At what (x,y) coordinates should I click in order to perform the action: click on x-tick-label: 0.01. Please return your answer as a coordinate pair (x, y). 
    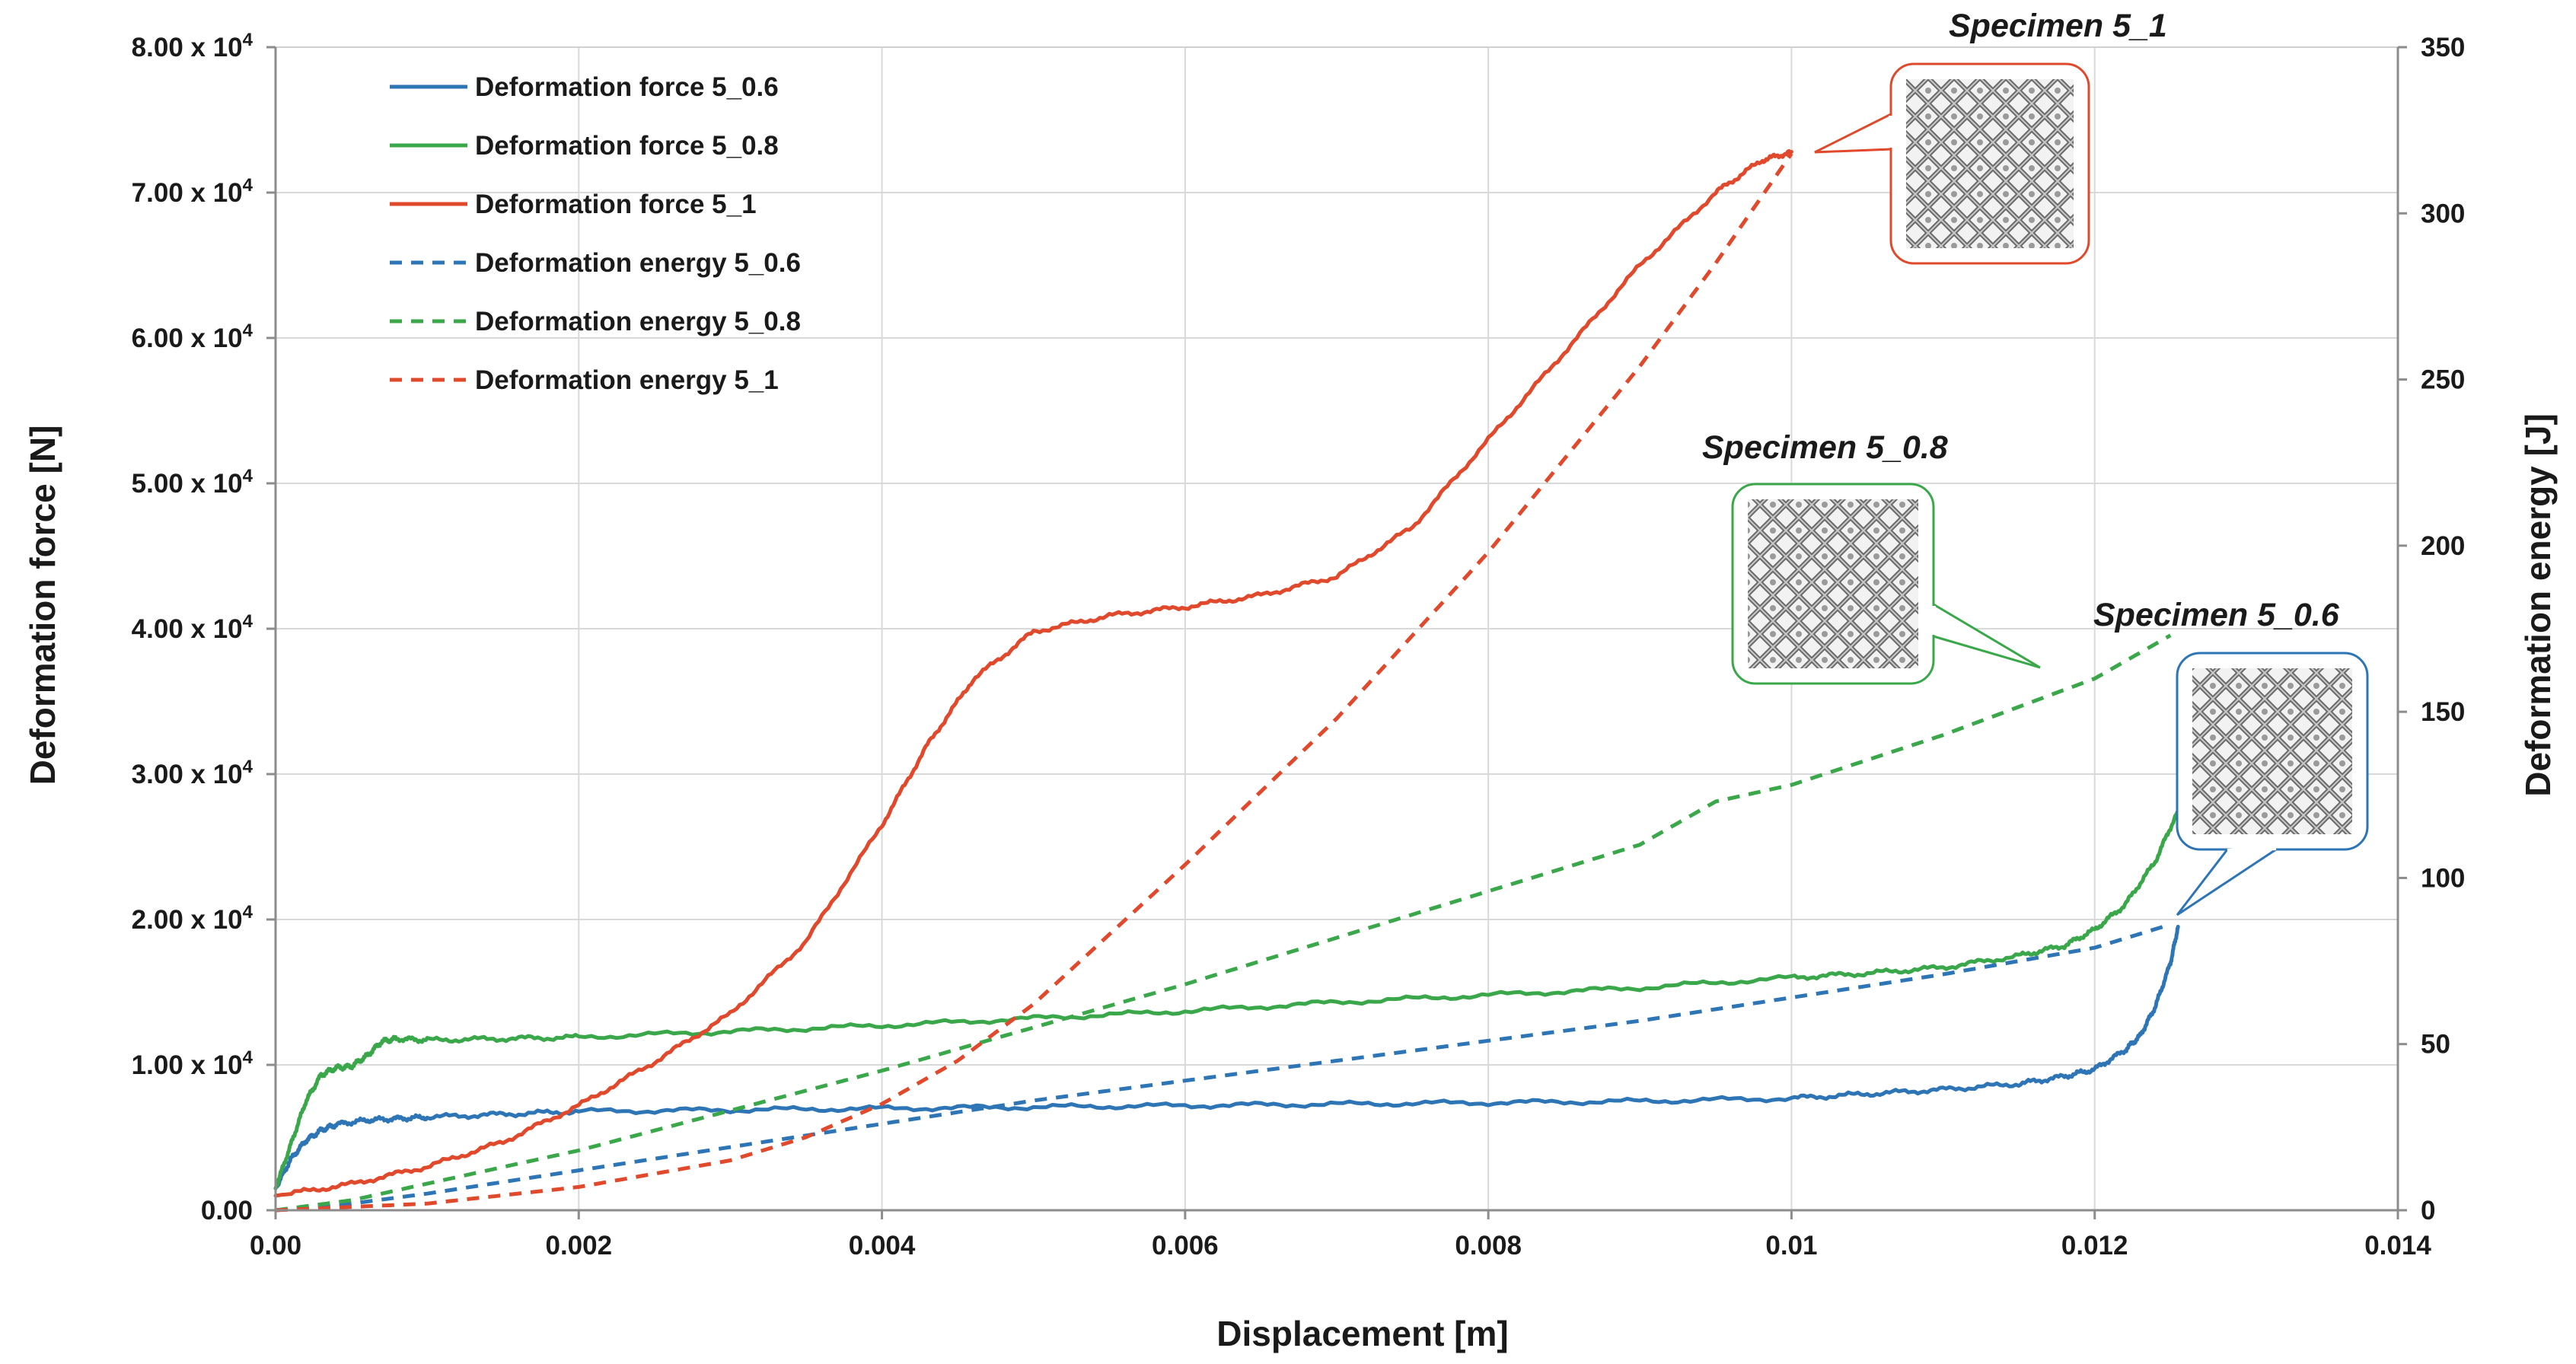
    Looking at the image, I should click on (1791, 1245).